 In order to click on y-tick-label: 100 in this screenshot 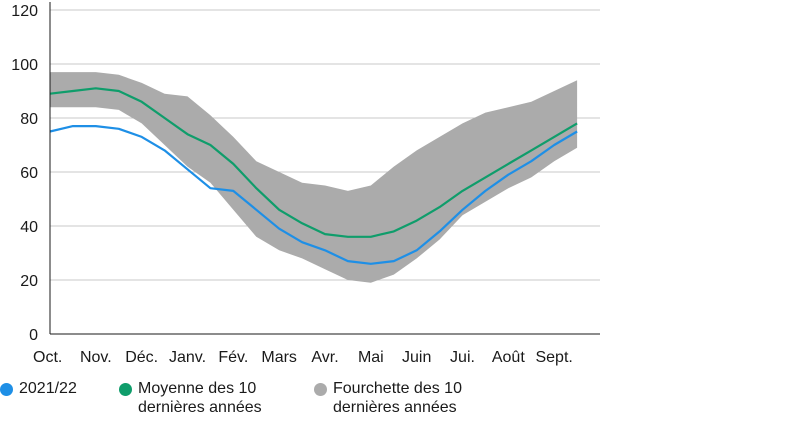, I will do `click(24, 65)`.